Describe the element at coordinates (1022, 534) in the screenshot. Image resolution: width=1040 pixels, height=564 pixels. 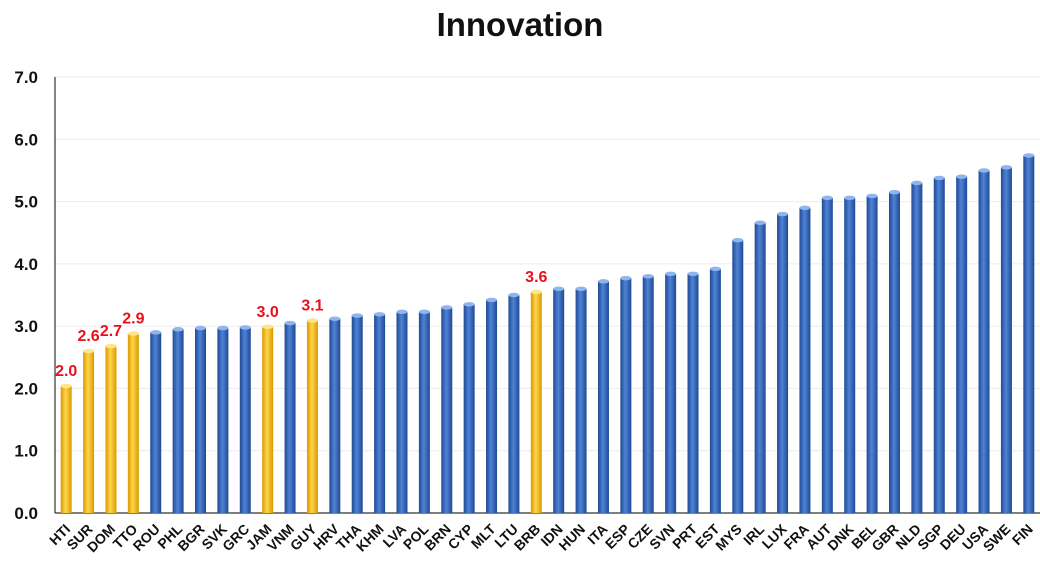
I see `x-tick-label: FIN` at that location.